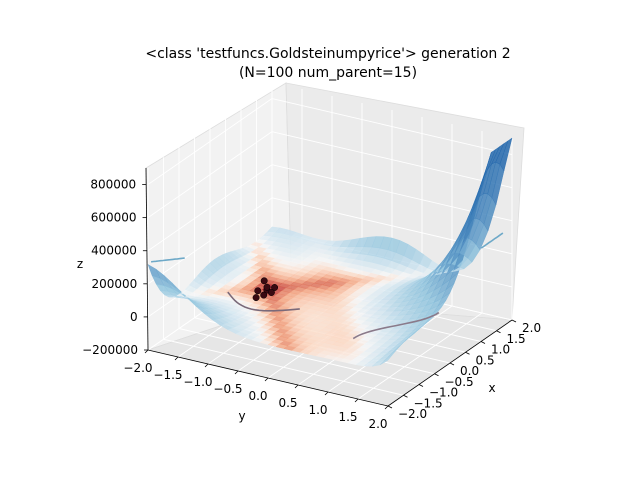 Image resolution: width=640 pixels, height=480 pixels. What do you see at coordinates (412, 414) in the screenshot?
I see `x-tick-label: −2.0` at bounding box center [412, 414].